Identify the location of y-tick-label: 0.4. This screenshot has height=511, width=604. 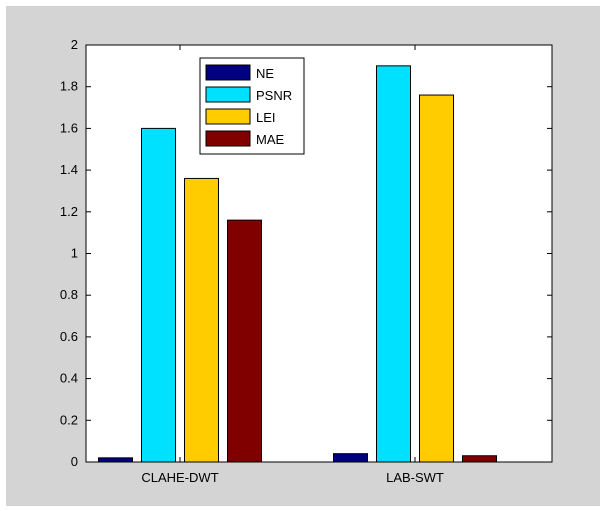
(69, 378).